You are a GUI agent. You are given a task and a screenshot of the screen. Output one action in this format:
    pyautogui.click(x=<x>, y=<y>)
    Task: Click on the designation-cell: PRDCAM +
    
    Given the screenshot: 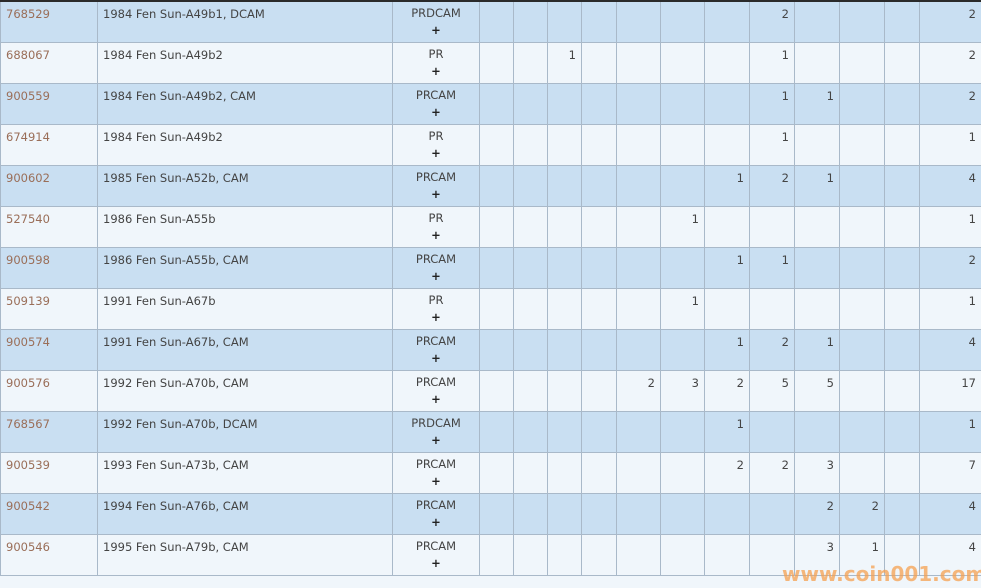 What is the action you would take?
    pyautogui.click(x=436, y=431)
    